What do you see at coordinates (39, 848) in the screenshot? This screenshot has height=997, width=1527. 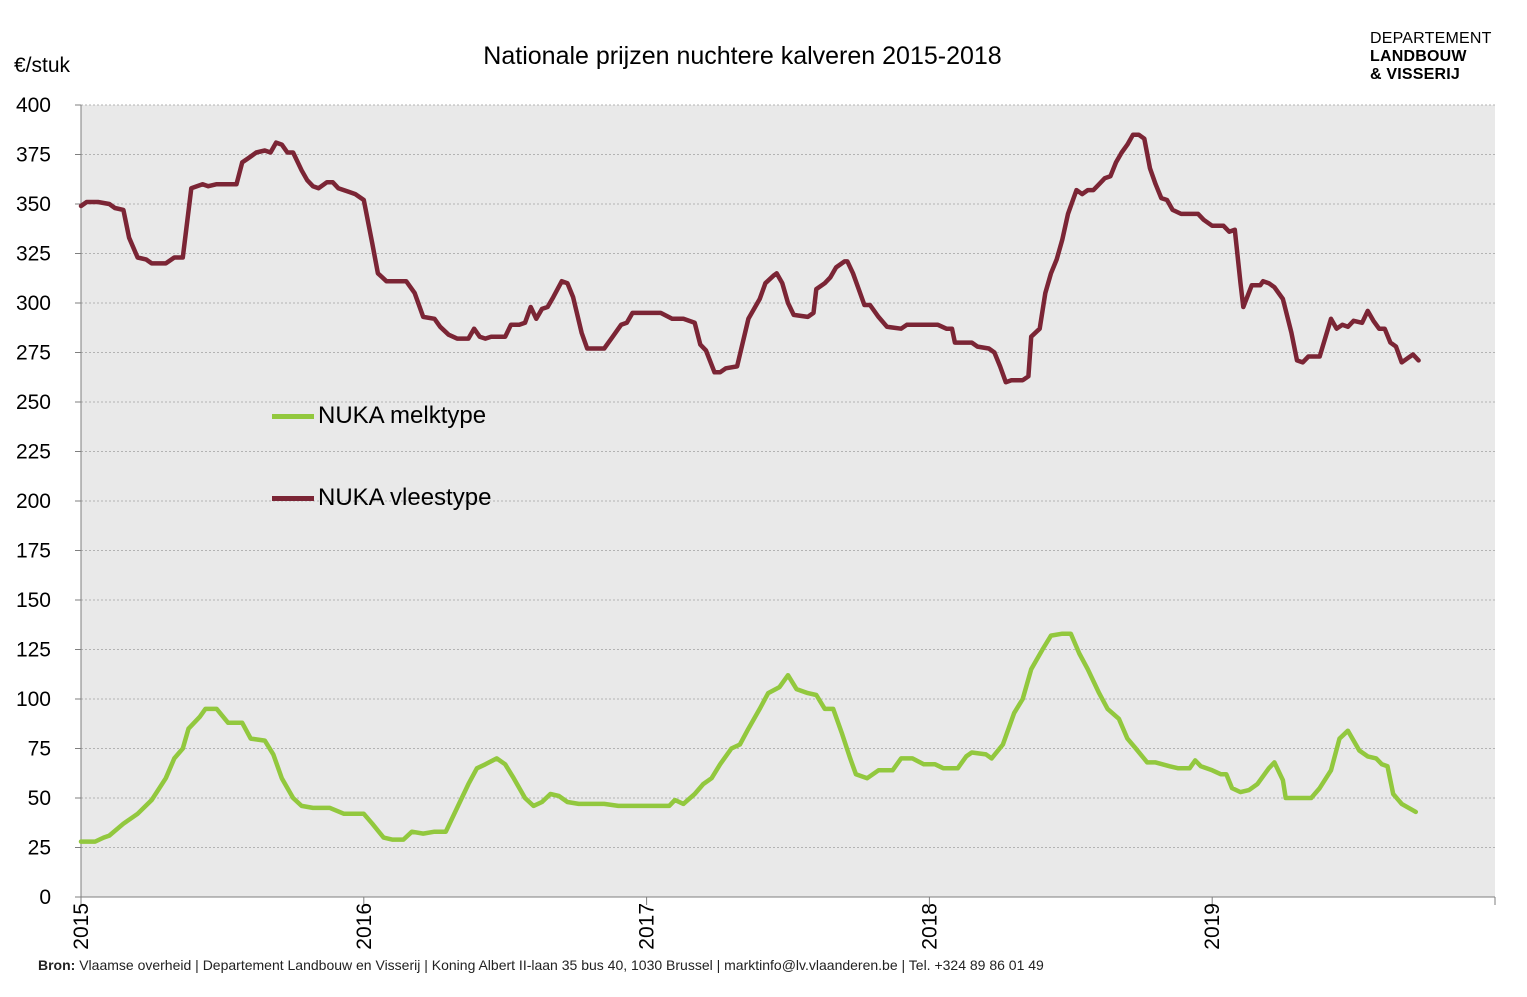 I see `y-tick-label: 25` at bounding box center [39, 848].